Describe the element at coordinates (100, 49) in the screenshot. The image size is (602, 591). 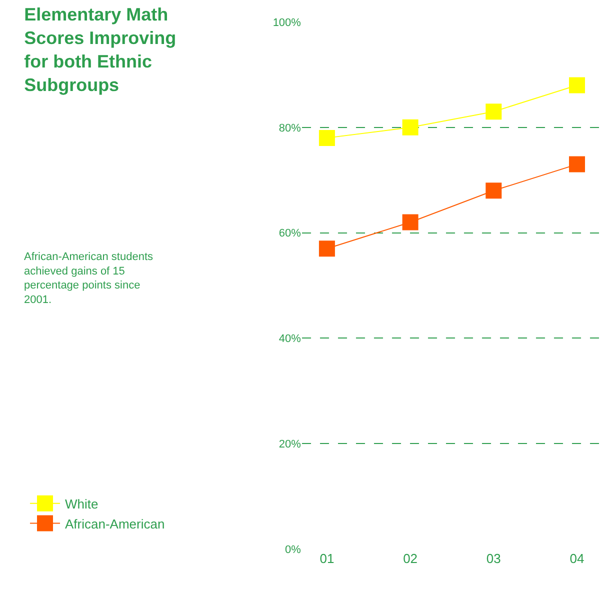
I see `text: Elementary Math Scores Improving for both Ethnic Subgroups` at that location.